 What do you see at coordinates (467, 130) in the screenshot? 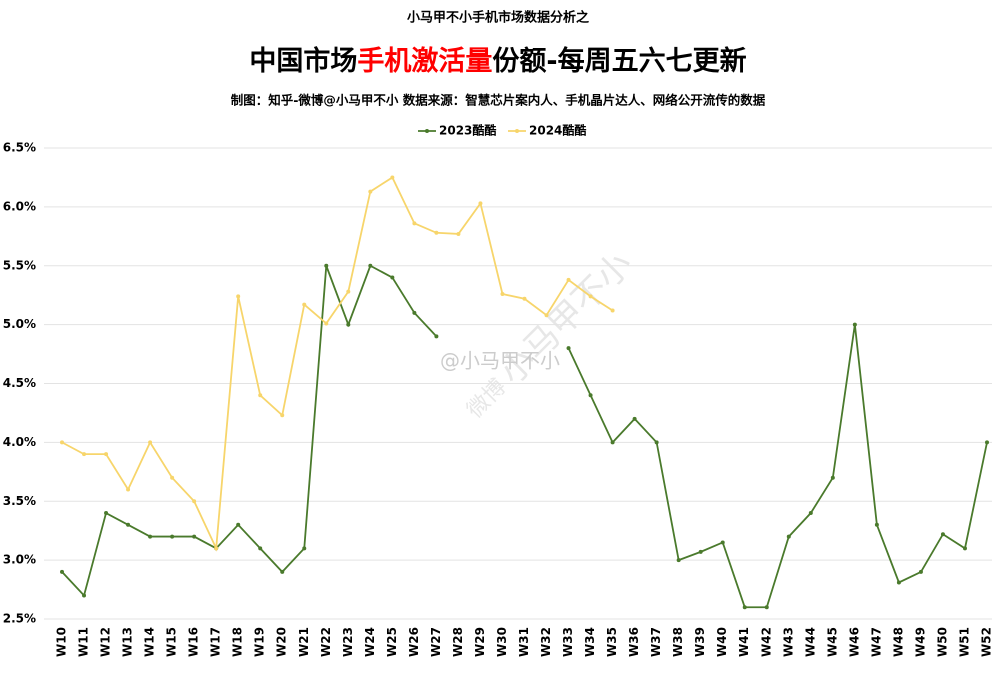
I see `legend-label: 2023酷酷` at bounding box center [467, 130].